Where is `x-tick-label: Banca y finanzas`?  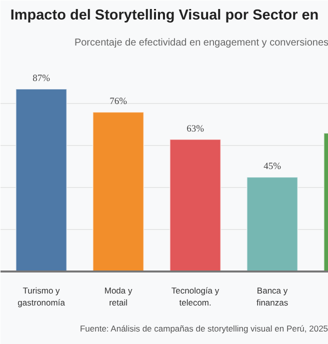
x-tick-label: Banca y finanzas is located at coordinates (272, 297).